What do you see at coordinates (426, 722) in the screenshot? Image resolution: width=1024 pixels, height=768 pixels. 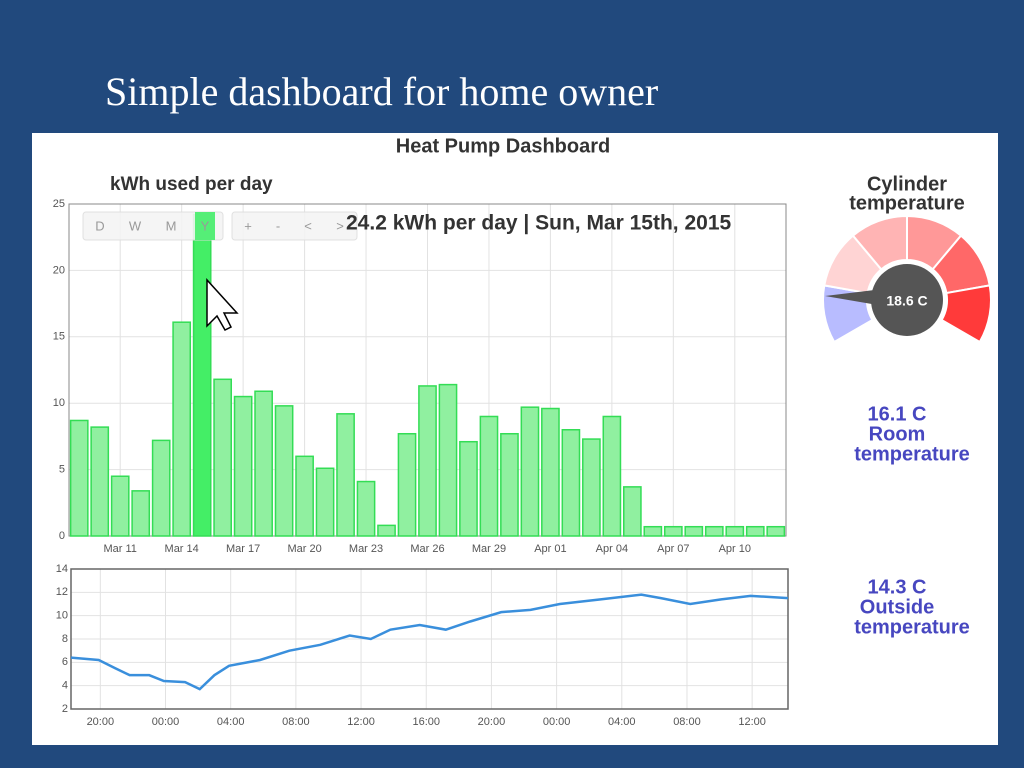 I see `x-tick-label: 16:00` at bounding box center [426, 722].